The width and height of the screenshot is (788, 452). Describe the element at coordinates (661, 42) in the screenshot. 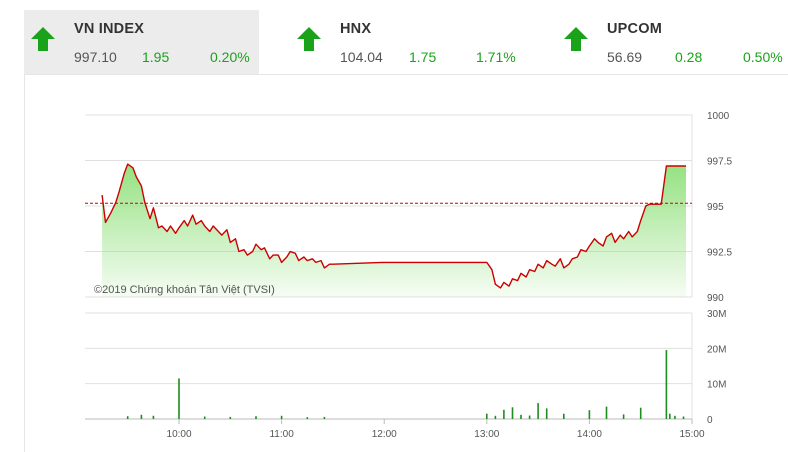

I see `tab-upcom: UPCOM 56.69 0.28 0.50%` at that location.